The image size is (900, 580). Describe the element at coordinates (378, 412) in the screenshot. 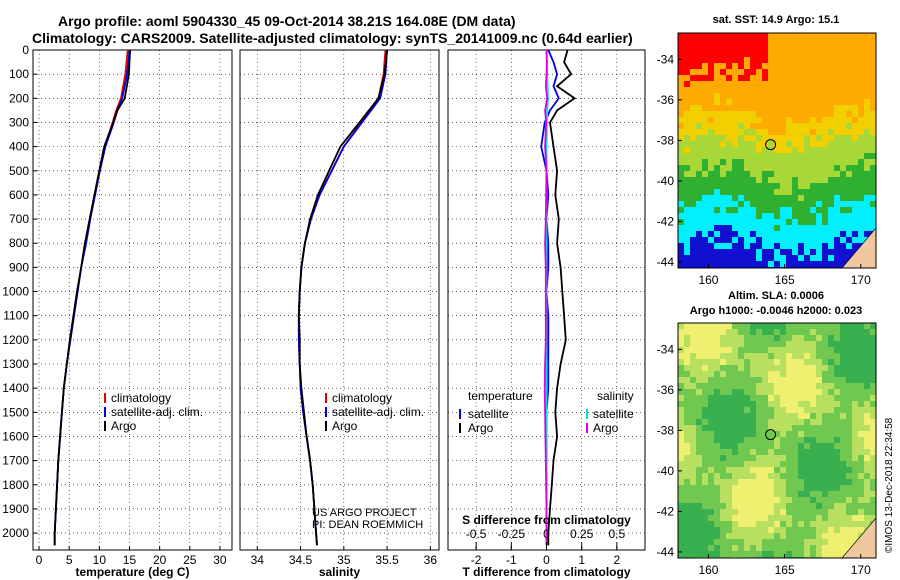

I see `legend-label: satellite-adj. clim.` at that location.